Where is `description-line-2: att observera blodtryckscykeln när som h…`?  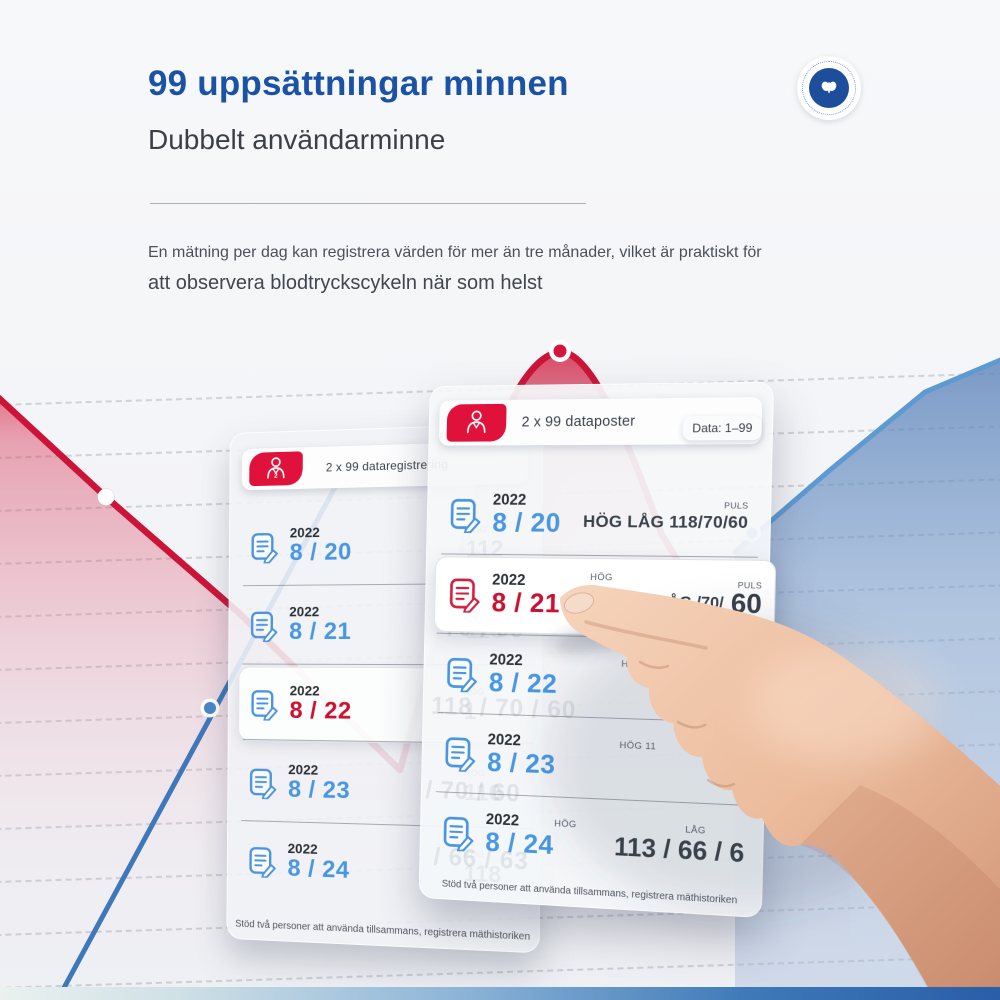
description-line-2: att observera blodtryckscykeln när som h… is located at coordinates (345, 283).